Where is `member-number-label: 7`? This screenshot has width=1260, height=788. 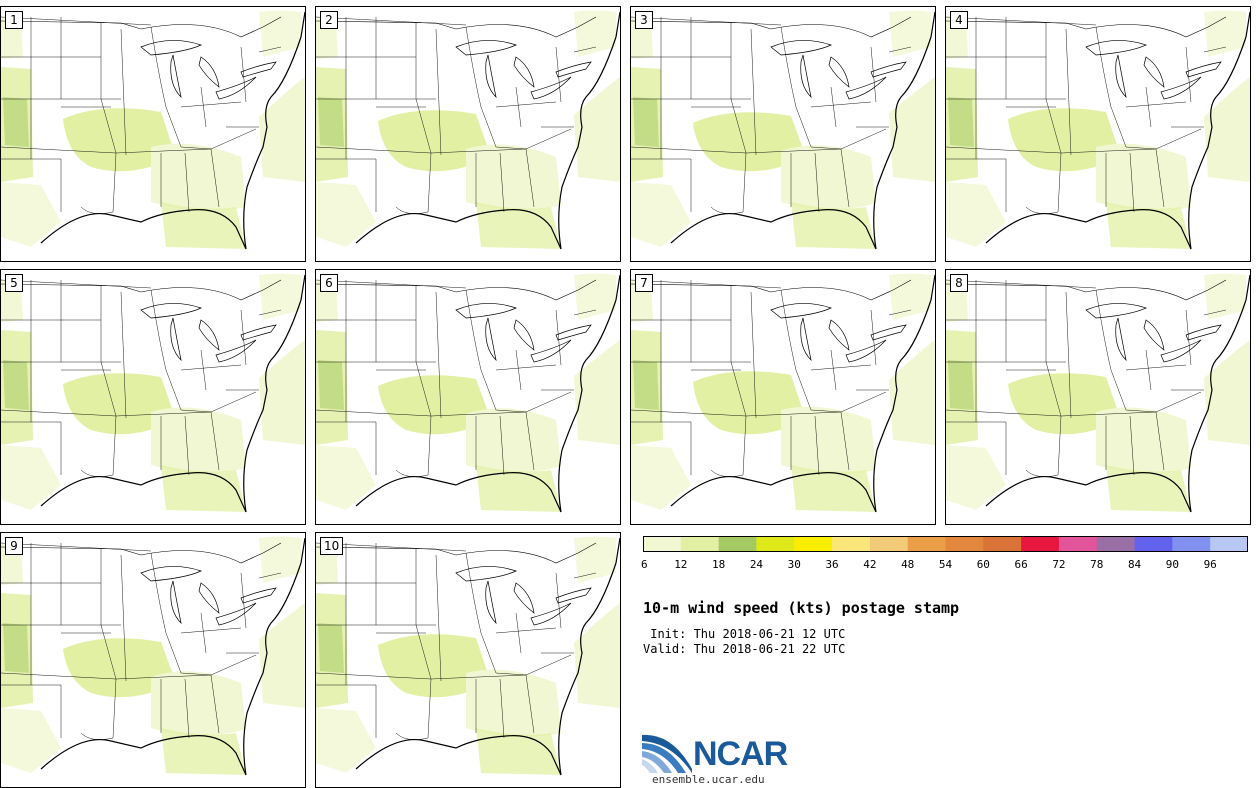 member-number-label: 7 is located at coordinates (644, 283).